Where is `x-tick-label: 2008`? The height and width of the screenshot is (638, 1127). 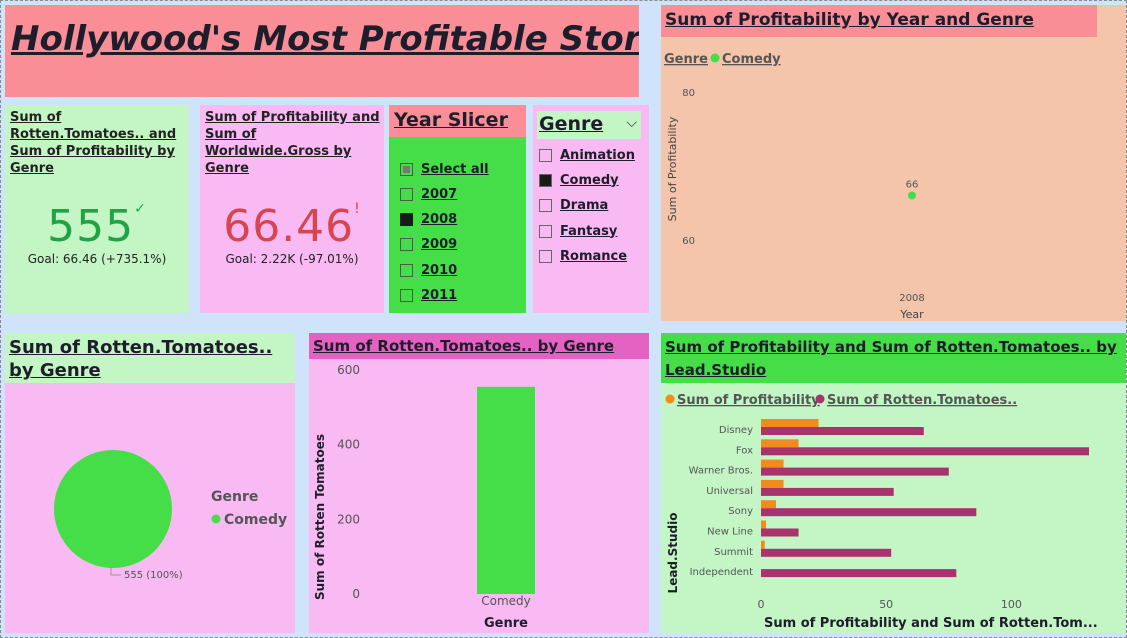 x-tick-label: 2008 is located at coordinates (911, 298).